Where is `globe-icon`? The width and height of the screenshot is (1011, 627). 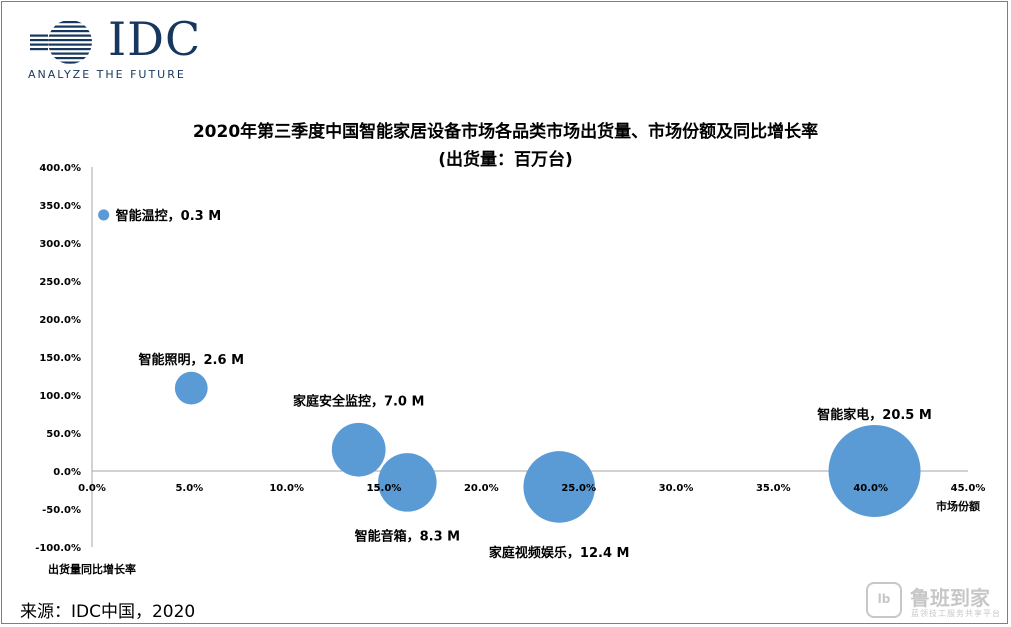 globe-icon is located at coordinates (61, 42).